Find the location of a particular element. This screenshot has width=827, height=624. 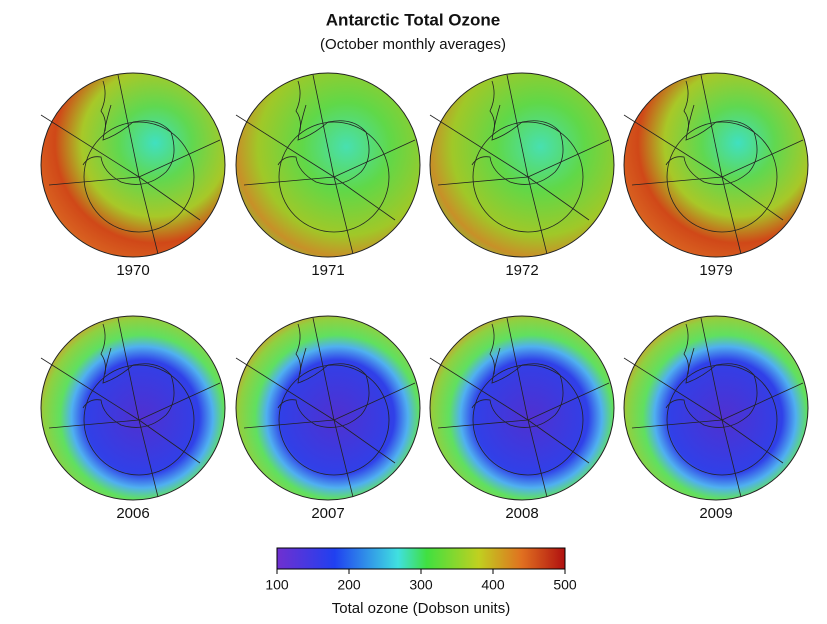

year-label: 2007 is located at coordinates (327, 513).